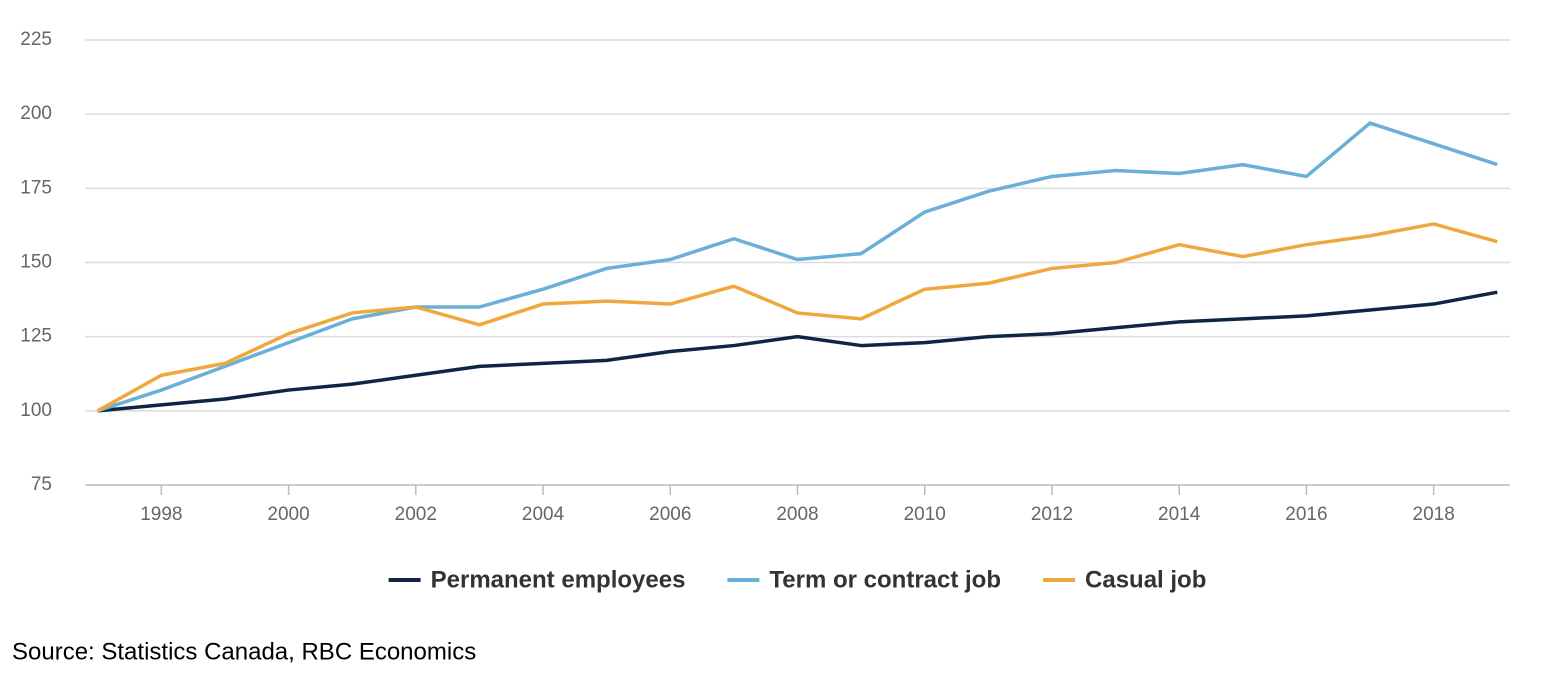 The height and width of the screenshot is (685, 1542). What do you see at coordinates (1434, 514) in the screenshot?
I see `x-tick-label: 2018` at bounding box center [1434, 514].